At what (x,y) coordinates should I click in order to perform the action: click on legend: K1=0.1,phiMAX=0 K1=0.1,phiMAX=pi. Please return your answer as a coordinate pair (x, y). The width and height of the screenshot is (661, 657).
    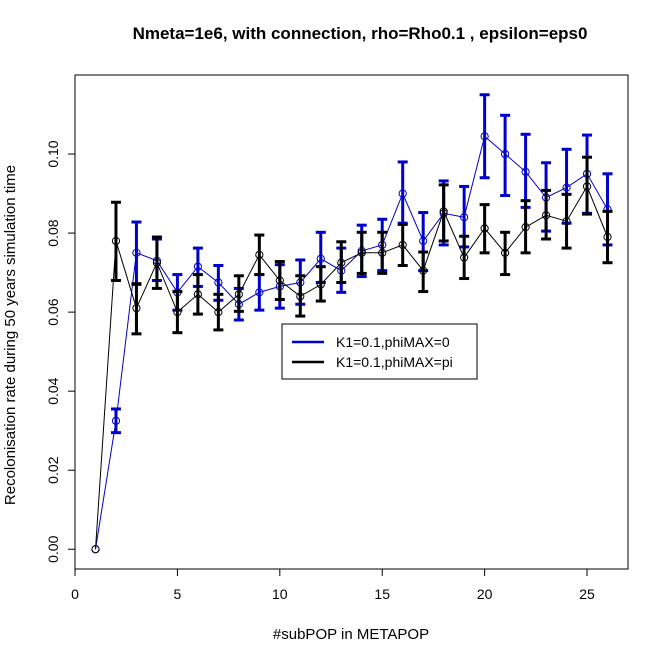
    Looking at the image, I should click on (379, 351).